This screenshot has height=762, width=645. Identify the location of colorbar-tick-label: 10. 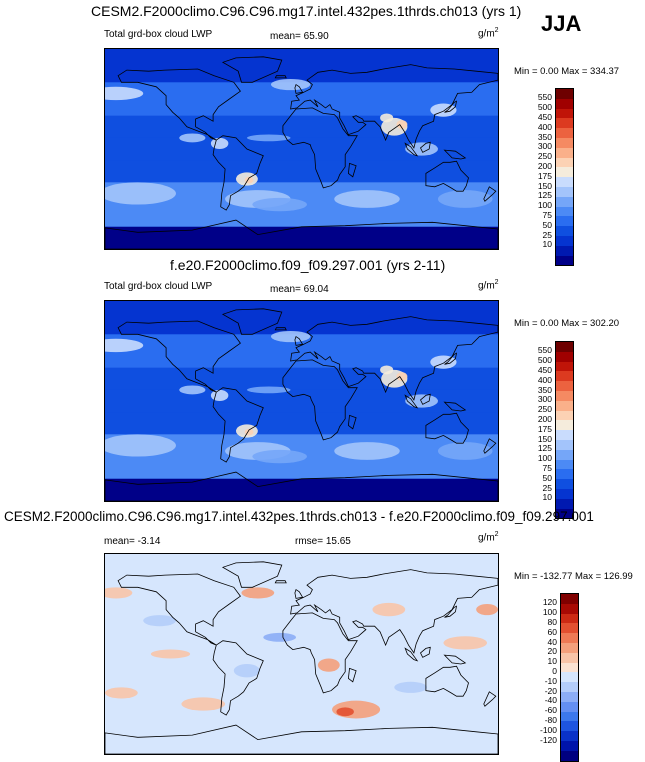
(552, 661).